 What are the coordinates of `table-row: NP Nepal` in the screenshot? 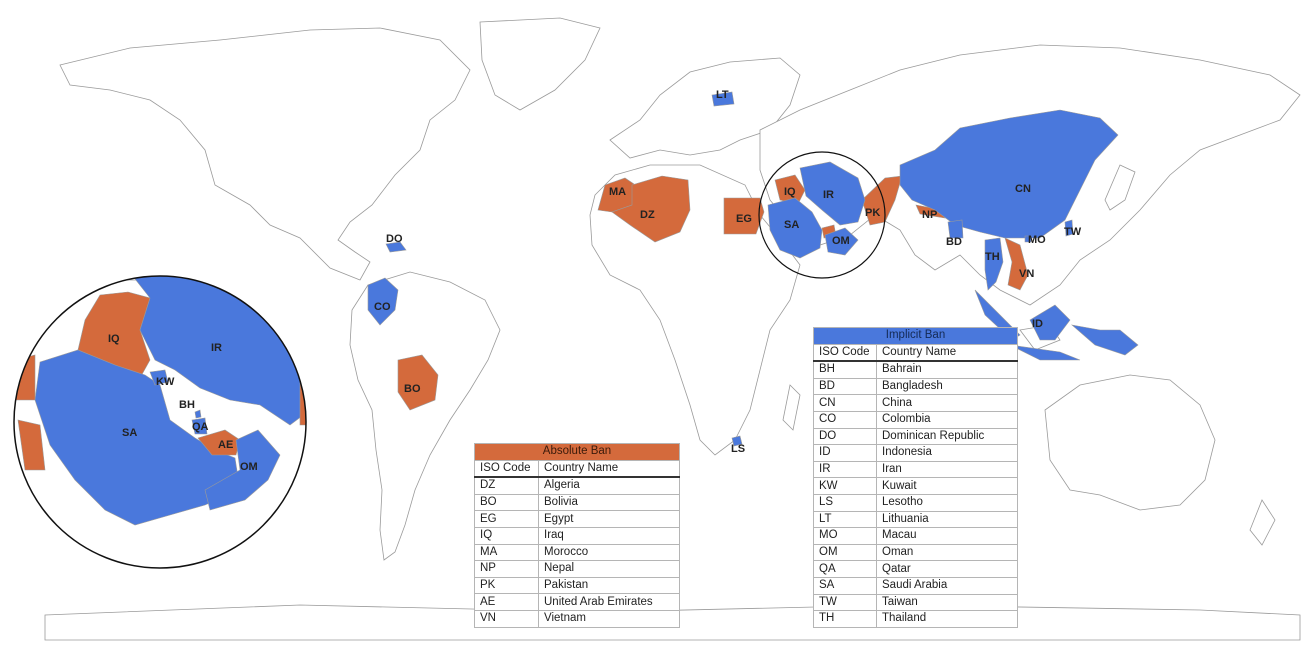 It's located at (577, 569).